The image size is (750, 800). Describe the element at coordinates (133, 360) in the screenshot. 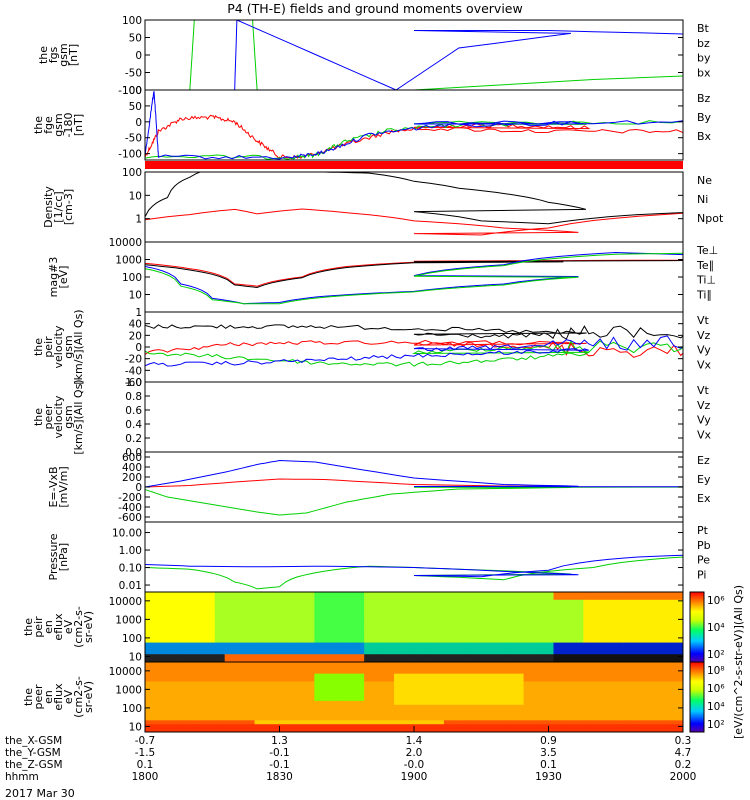

I see `ytick-veli-3: -20` at that location.